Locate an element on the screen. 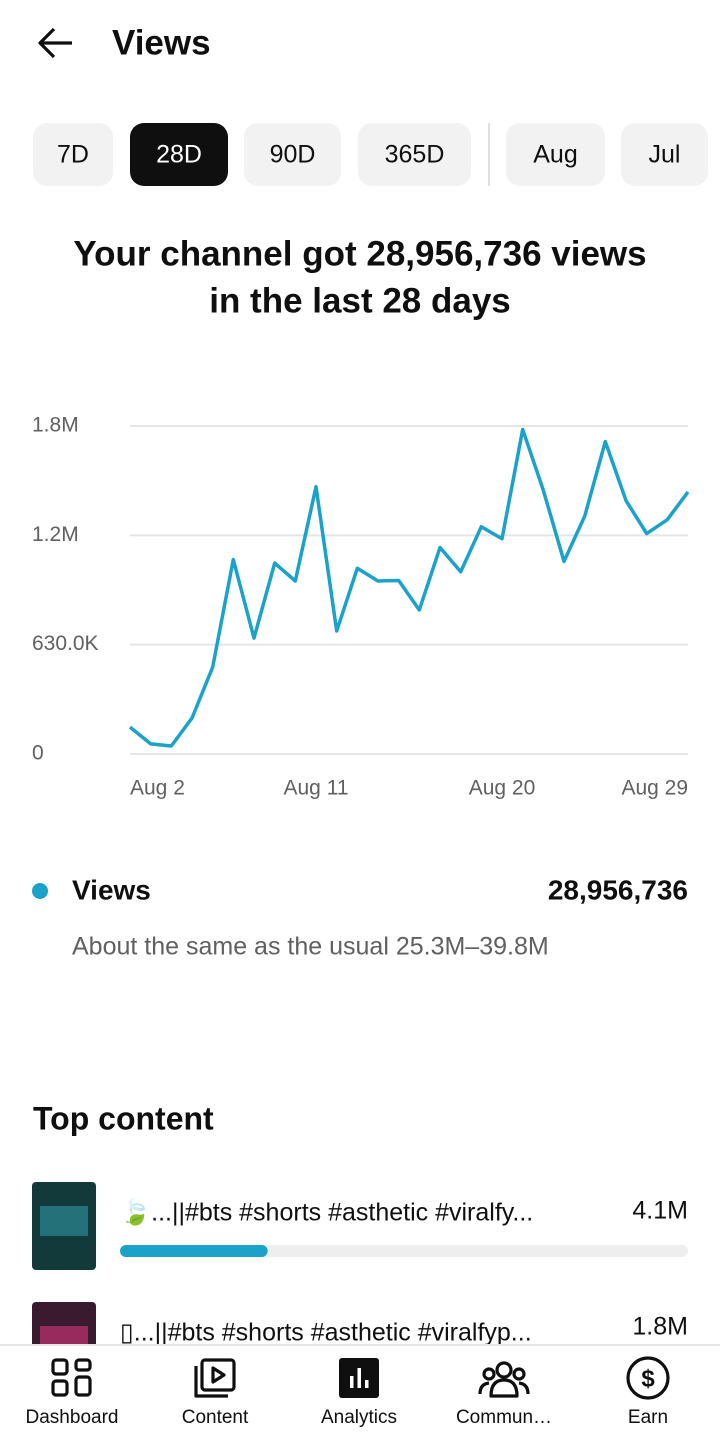  content-views: 1.8M is located at coordinates (660, 1327).